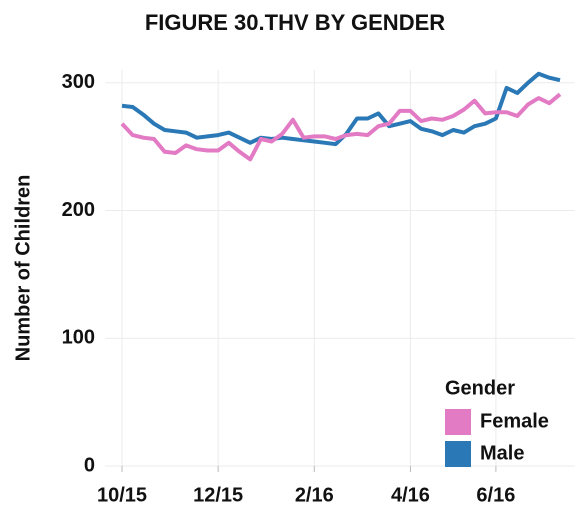 The height and width of the screenshot is (510, 581). What do you see at coordinates (410, 495) in the screenshot?
I see `x-tick-label: 4/16` at bounding box center [410, 495].